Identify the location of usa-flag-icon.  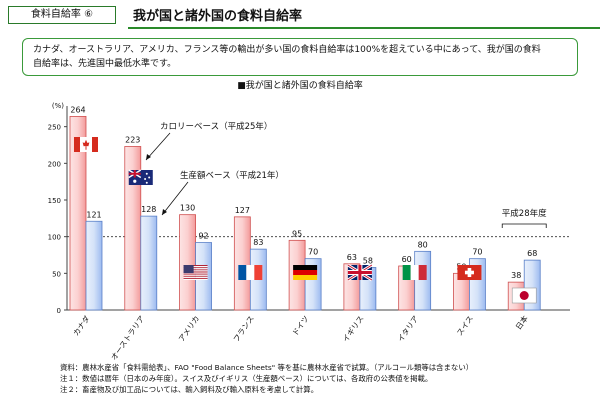
(195, 272).